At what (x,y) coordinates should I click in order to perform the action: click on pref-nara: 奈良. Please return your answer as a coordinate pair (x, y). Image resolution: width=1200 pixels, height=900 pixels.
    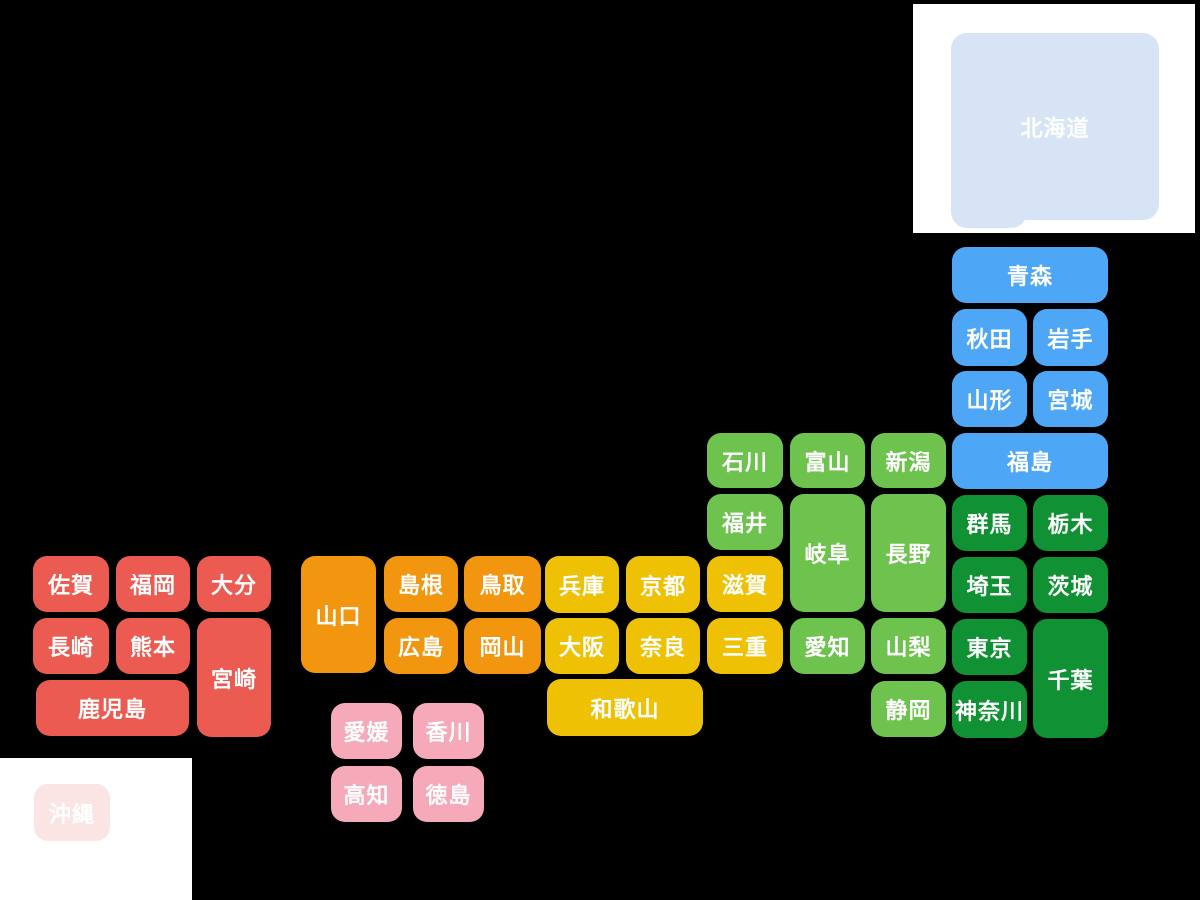
    Looking at the image, I should click on (663, 646).